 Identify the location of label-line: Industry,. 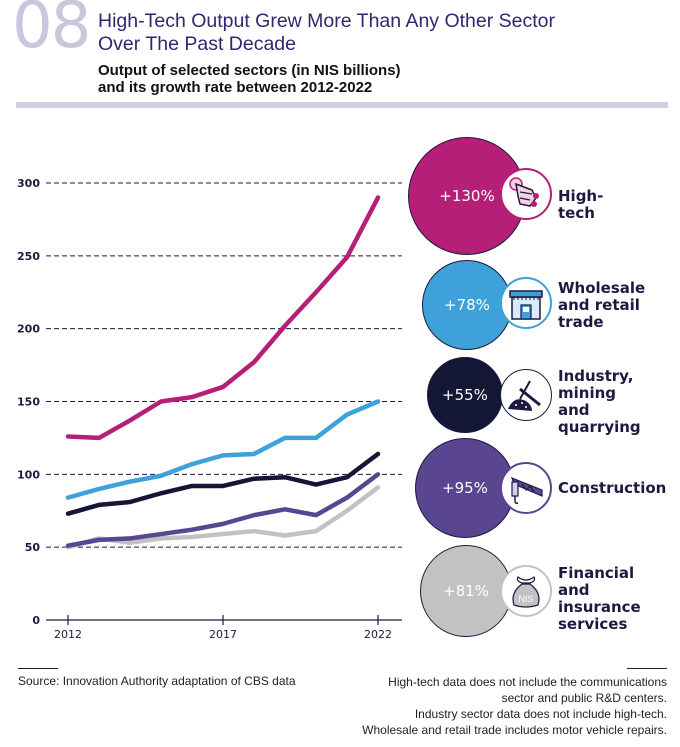
(596, 376).